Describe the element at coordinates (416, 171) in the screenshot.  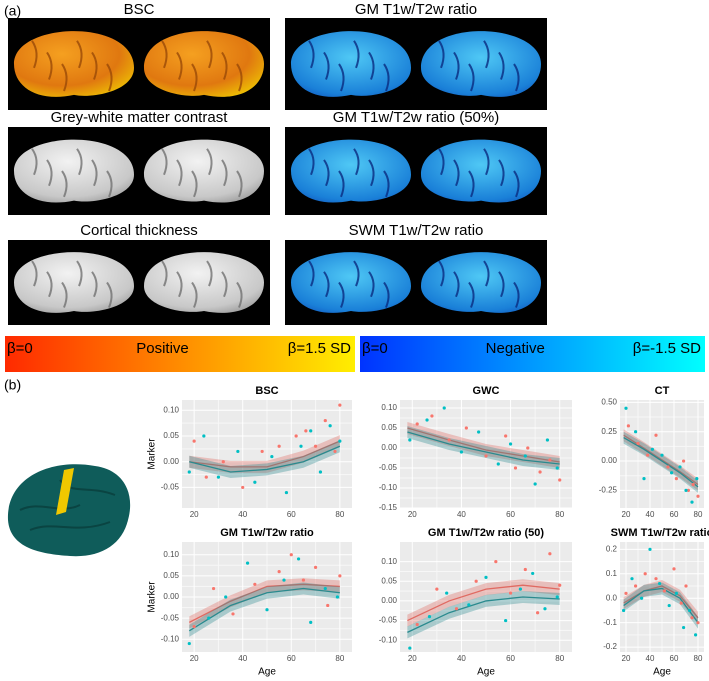
I see `brain-map` at that location.